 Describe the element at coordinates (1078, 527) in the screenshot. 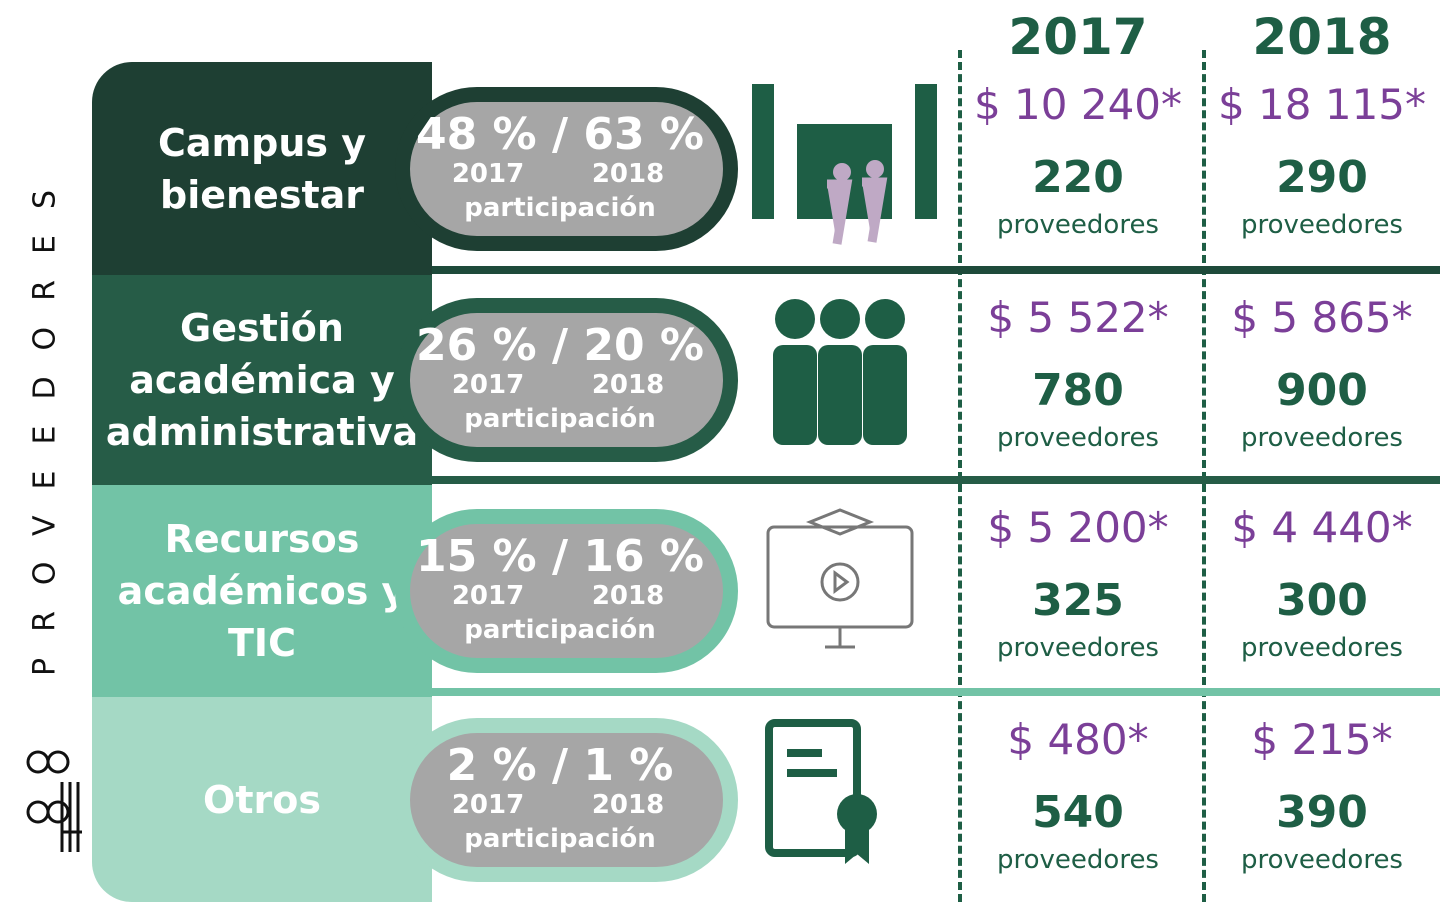

I see `amount: $ 5 200*` at that location.